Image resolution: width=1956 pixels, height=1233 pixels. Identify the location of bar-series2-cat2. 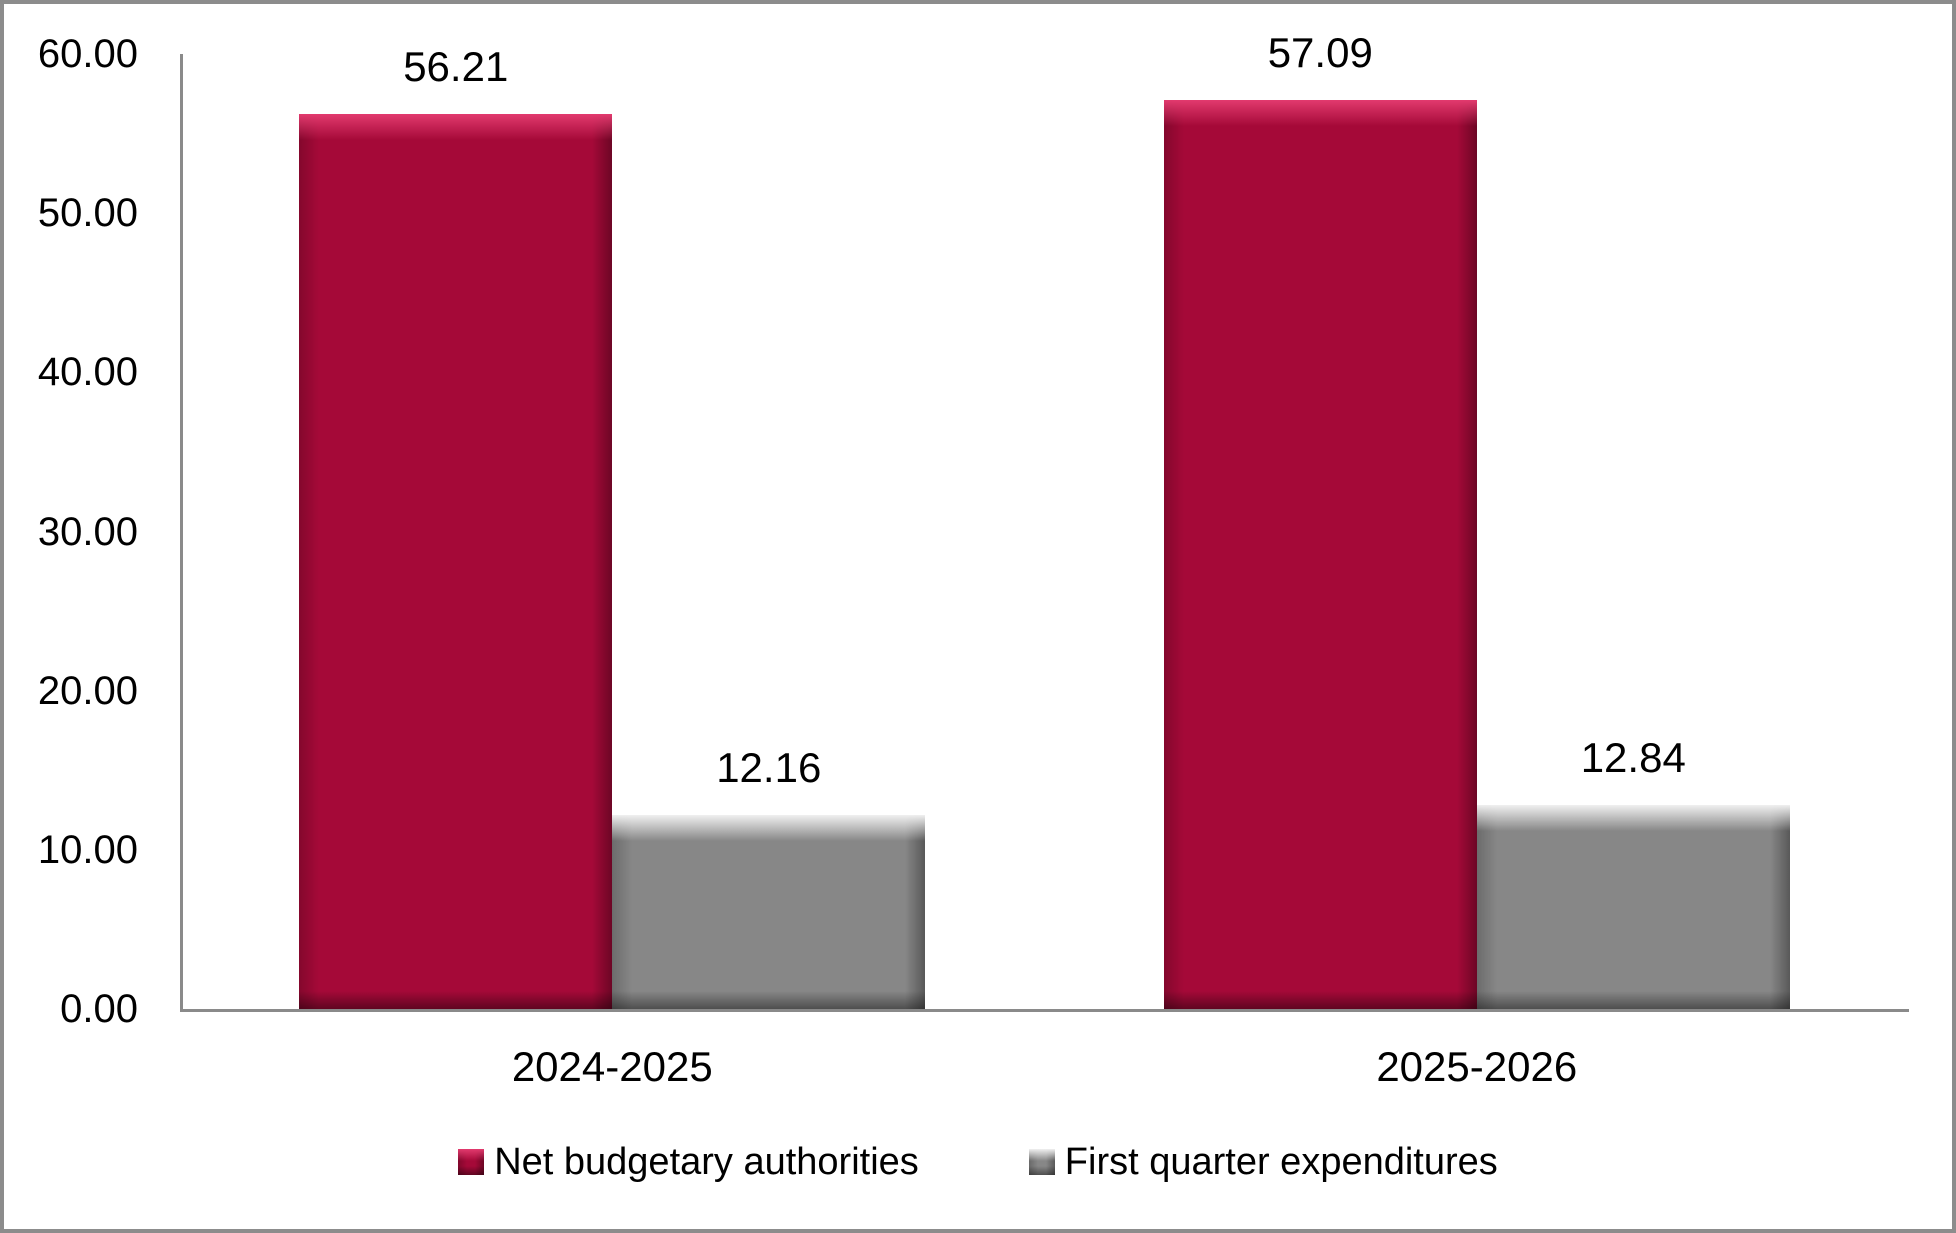
(1633, 907).